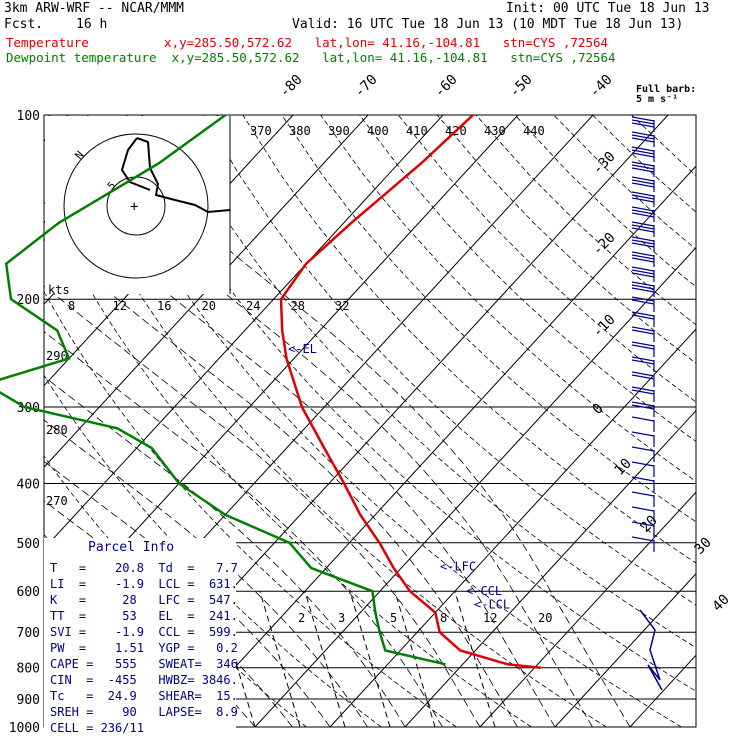 This screenshot has height=740, width=740. What do you see at coordinates (24, 24) in the screenshot?
I see `forecast-label: Fcst.` at bounding box center [24, 24].